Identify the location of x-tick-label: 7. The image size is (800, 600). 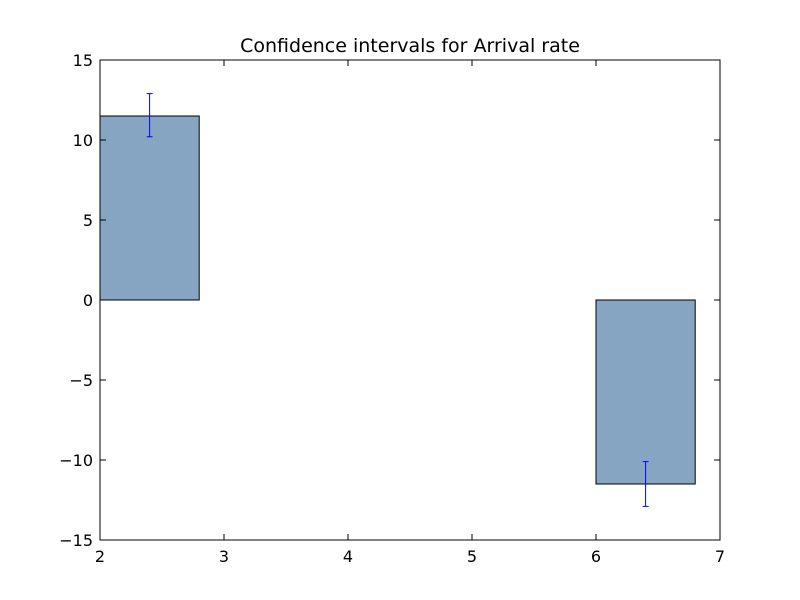
(720, 556).